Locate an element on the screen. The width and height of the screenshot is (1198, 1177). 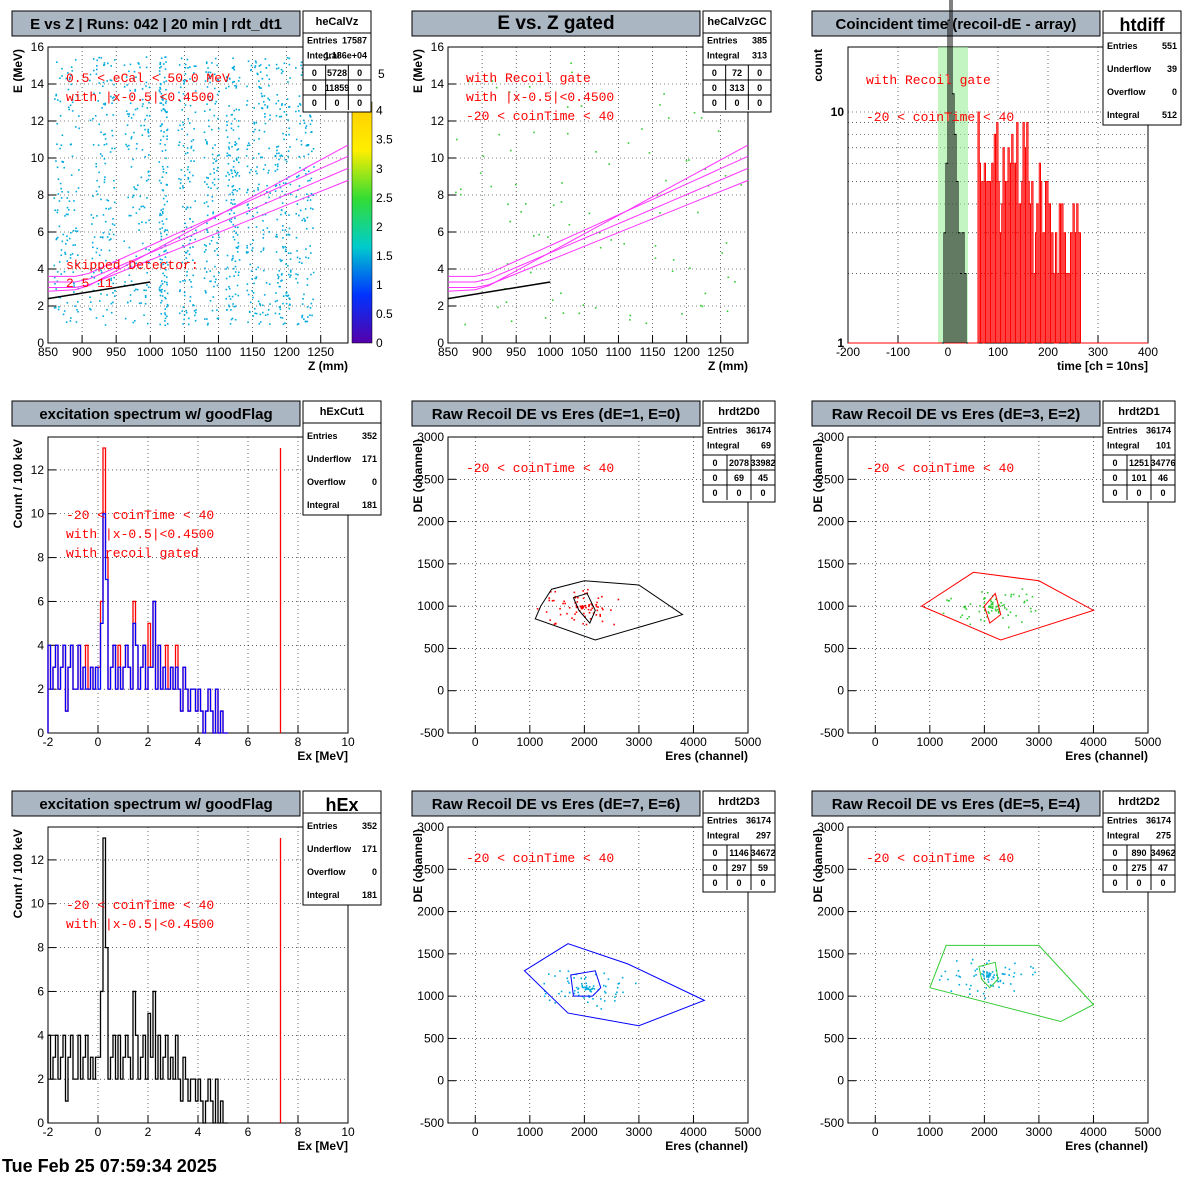
stats-value: 313 is located at coordinates (759, 56).